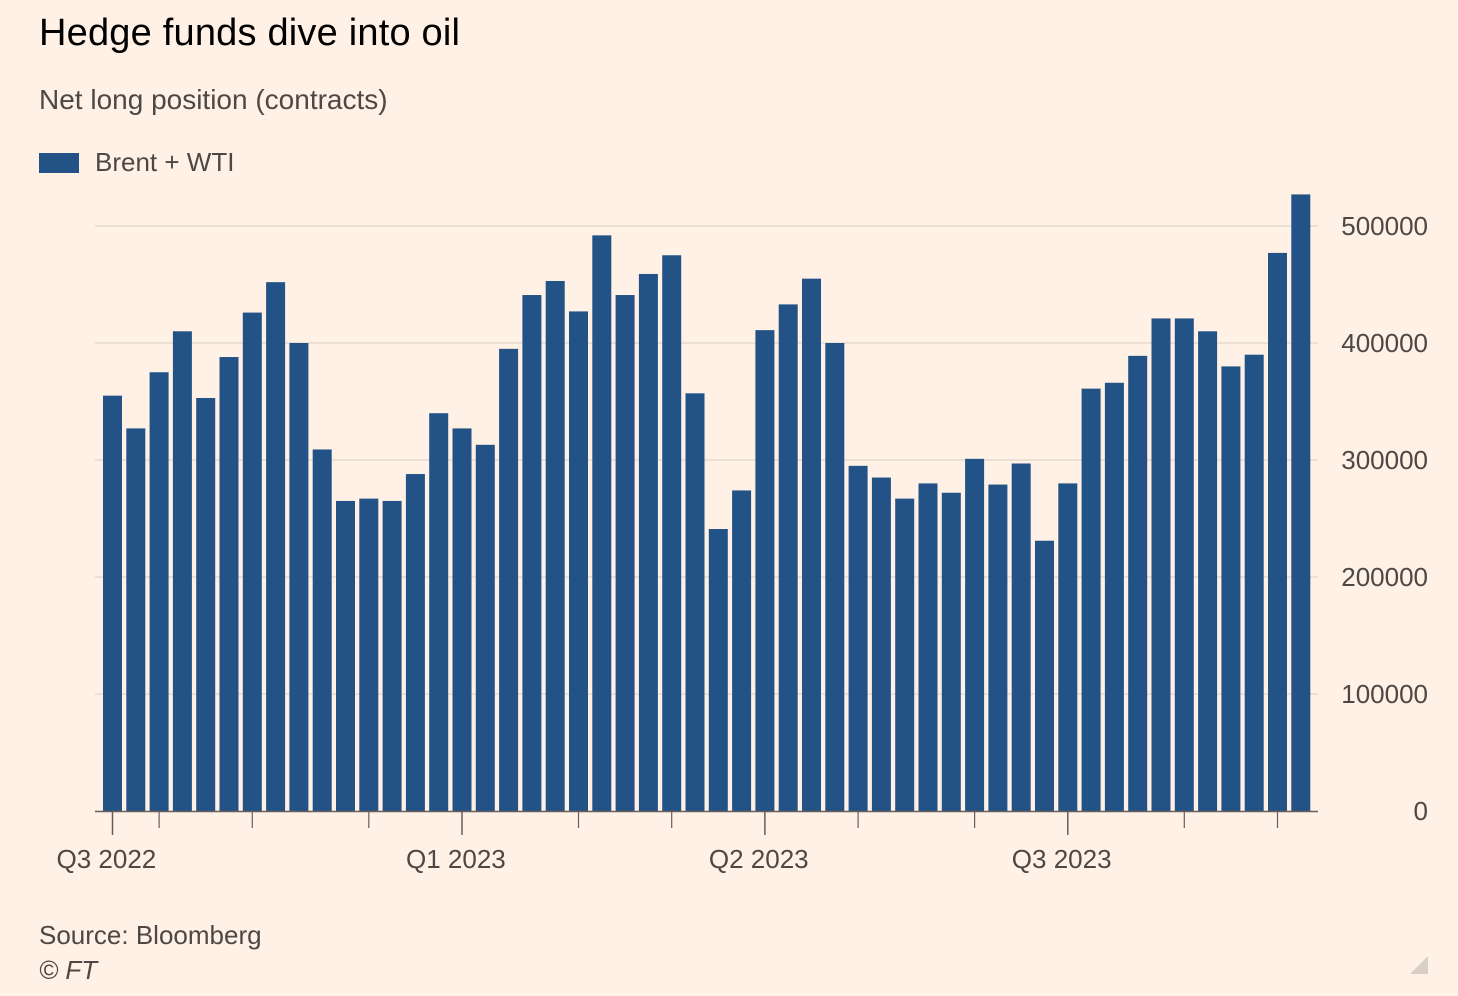 The width and height of the screenshot is (1458, 996). I want to click on chart-subtitle: Net long position (contracts), so click(213, 99).